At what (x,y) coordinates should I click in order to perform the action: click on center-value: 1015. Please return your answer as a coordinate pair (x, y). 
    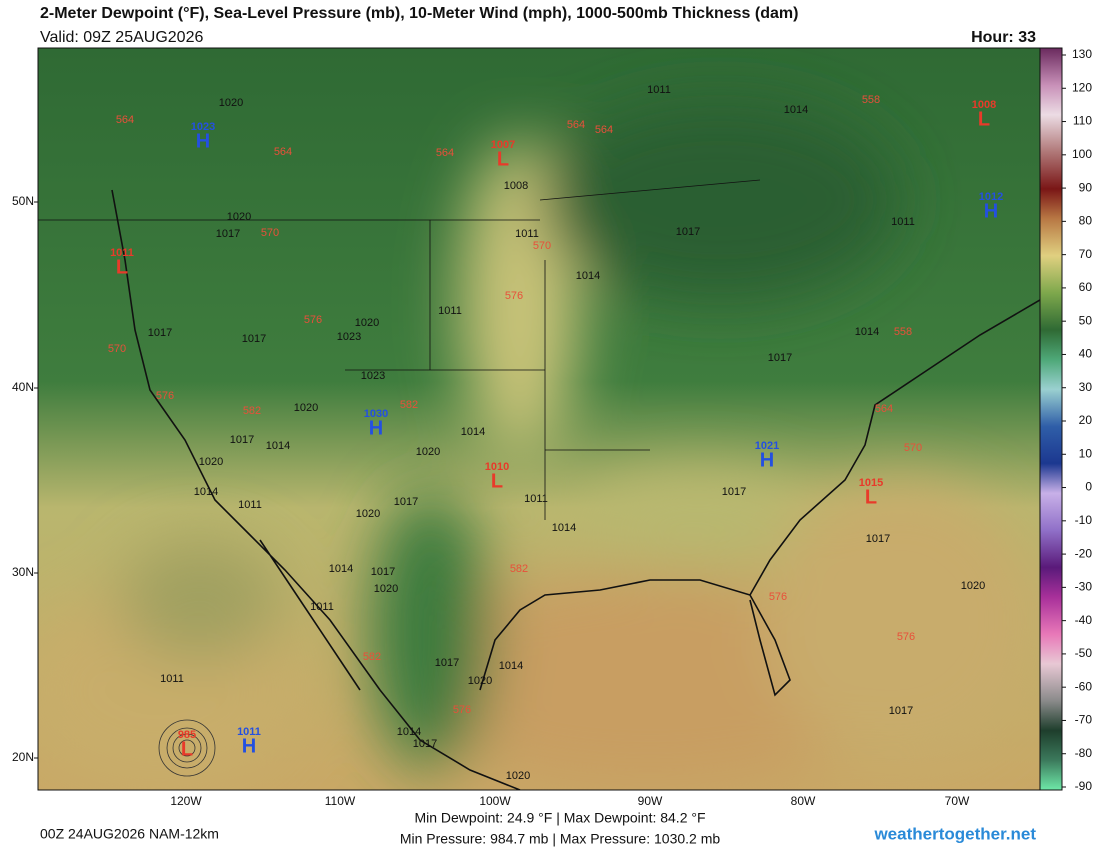
    Looking at the image, I should click on (871, 483).